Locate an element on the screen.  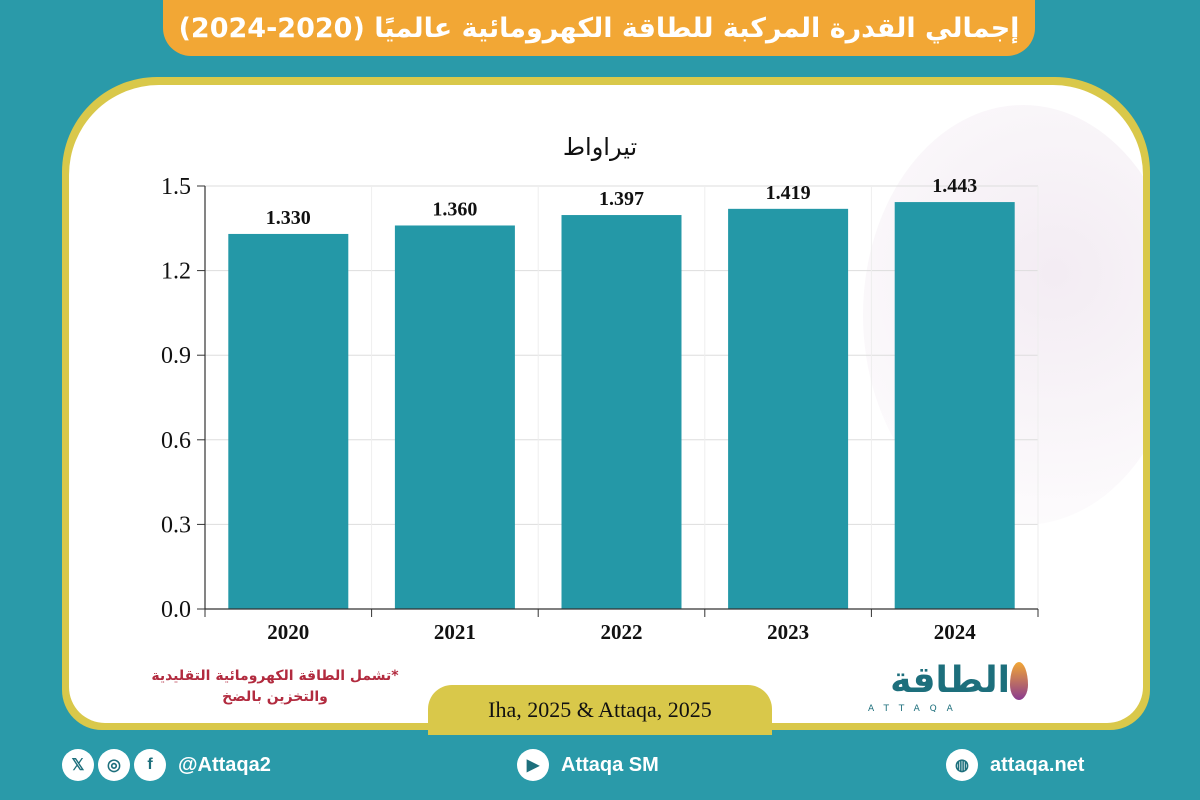
social-links: 𝕏 ◎ f @Attaqa2 is located at coordinates (166, 765).